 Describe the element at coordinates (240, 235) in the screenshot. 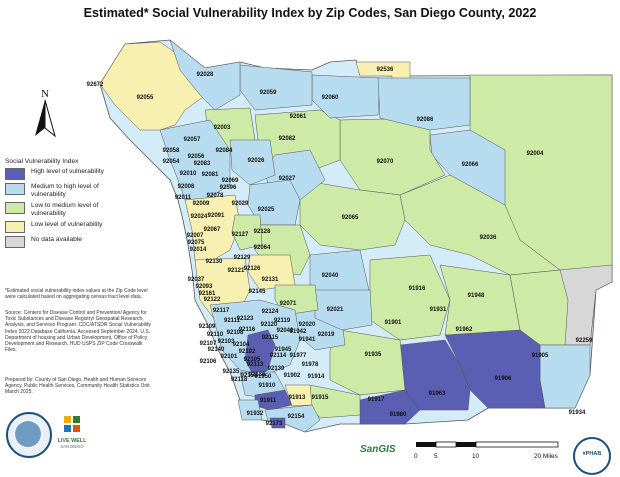

I see `zip-label-92127: 92127` at that location.